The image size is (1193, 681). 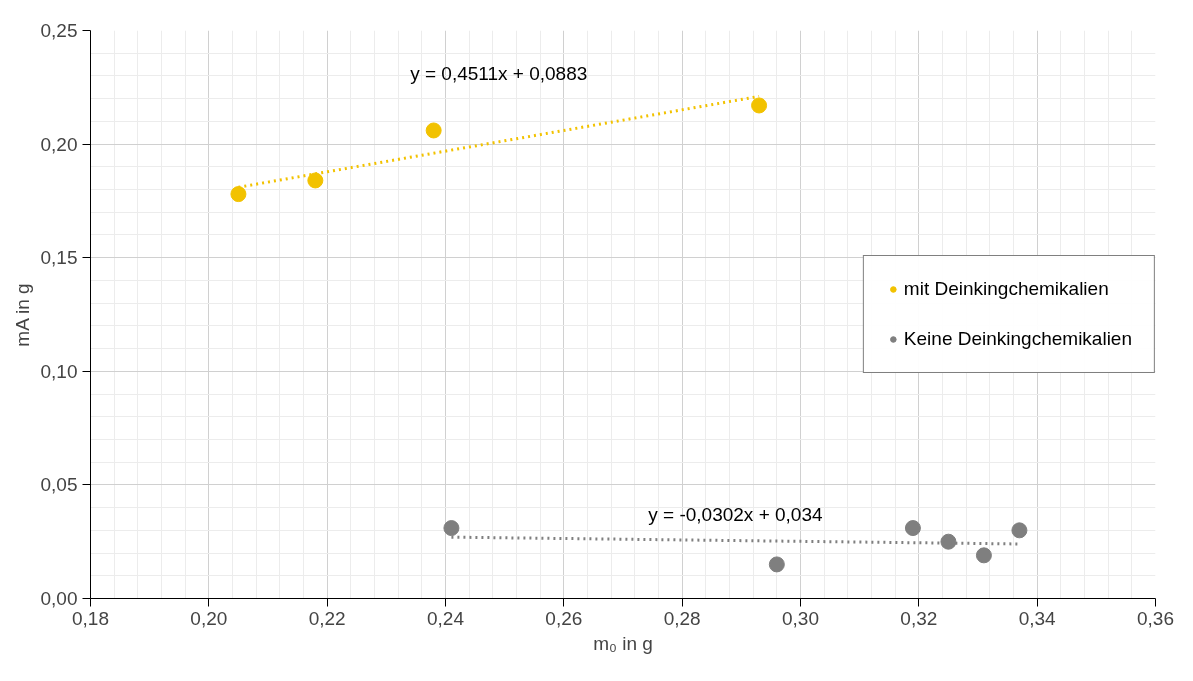 What do you see at coordinates (735, 515) in the screenshot?
I see `annotation: y = -0,0302x + 0,034` at bounding box center [735, 515].